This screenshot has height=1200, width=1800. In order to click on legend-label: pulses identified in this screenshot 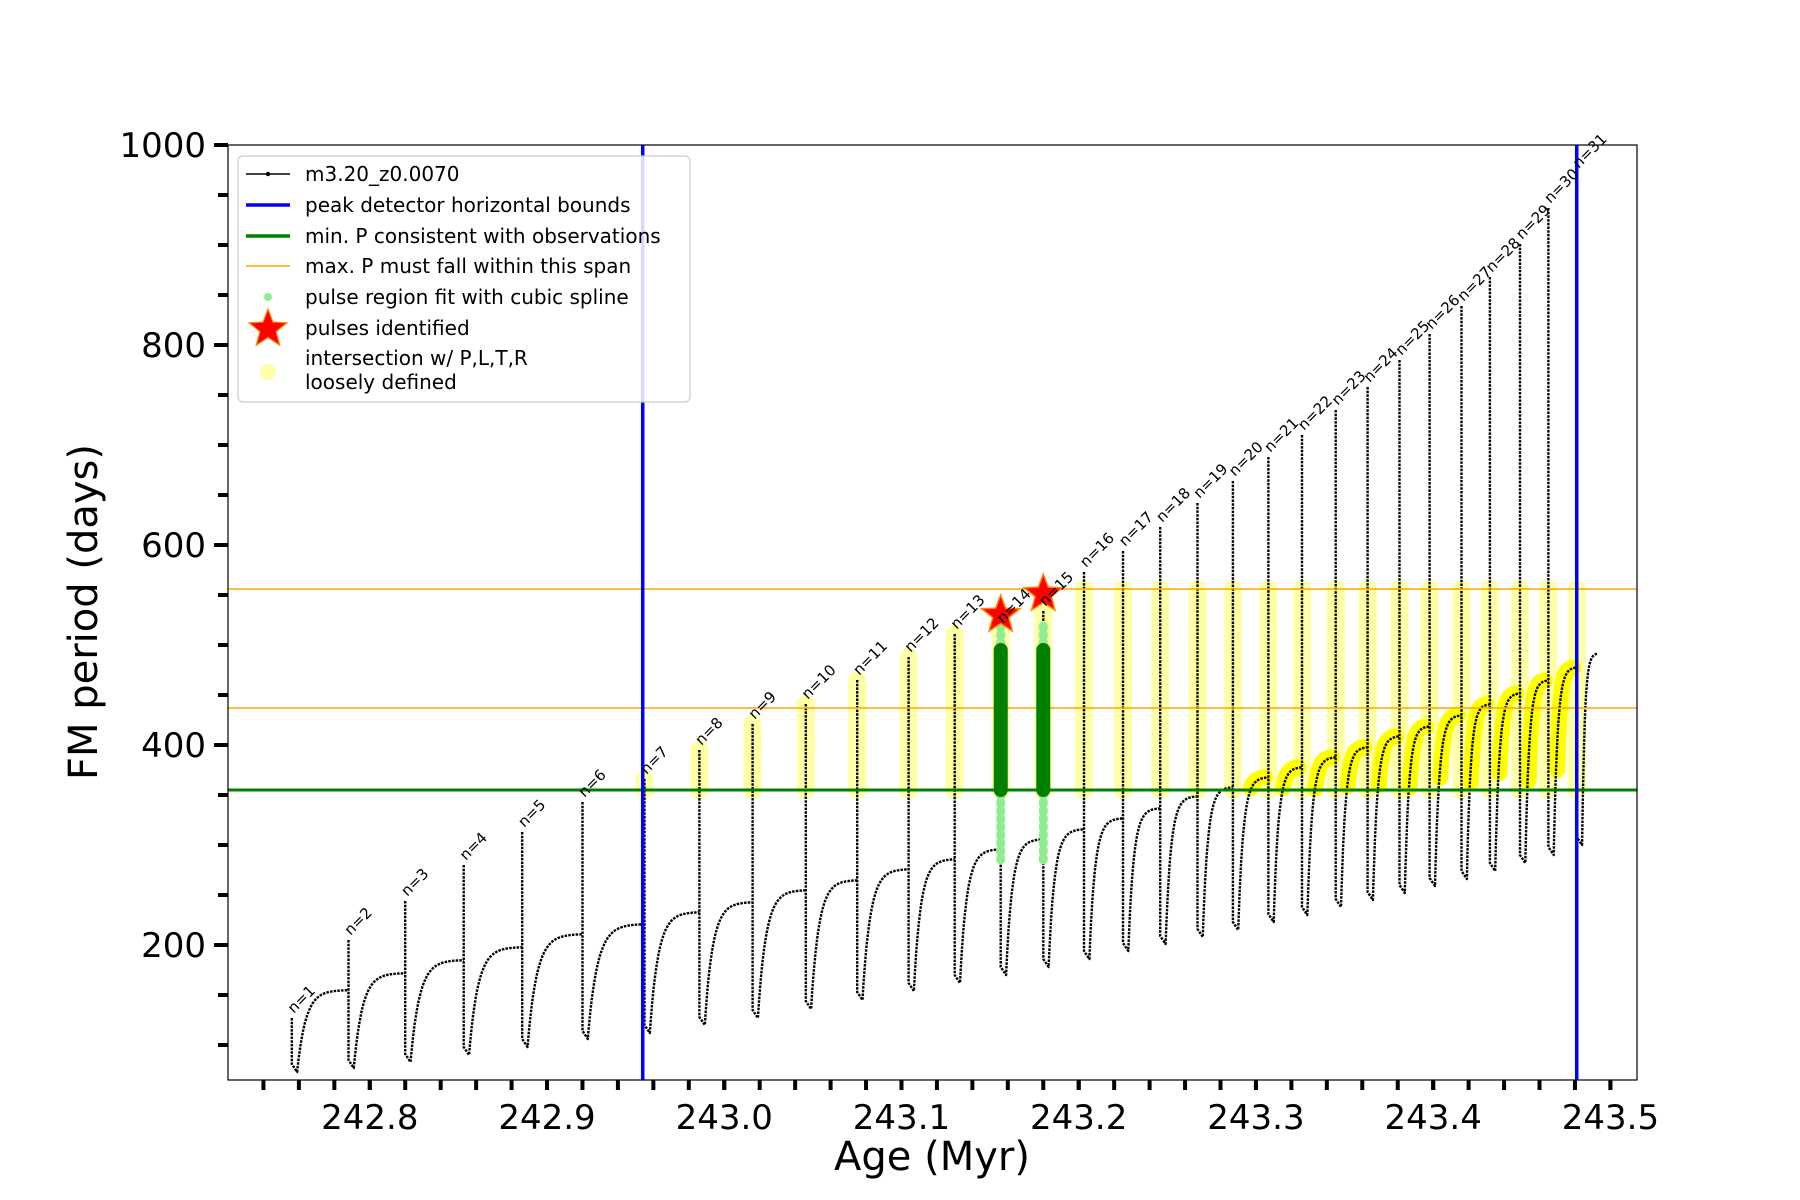, I will do `click(387, 328)`.